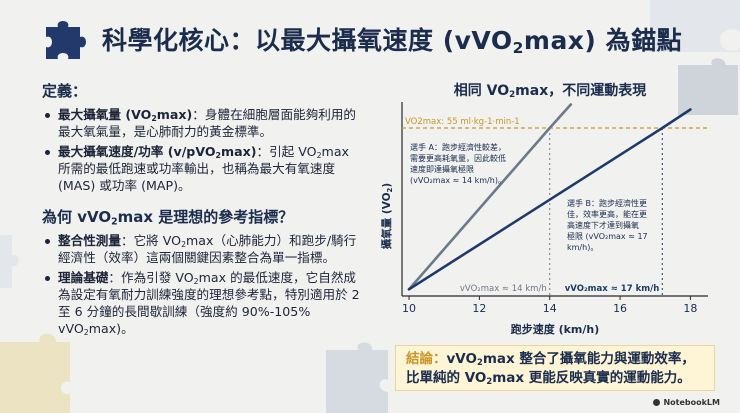 This screenshot has height=413, width=740. Describe the element at coordinates (555, 329) in the screenshot. I see `x-axis-label: 跑步速度 (km/h)` at that location.